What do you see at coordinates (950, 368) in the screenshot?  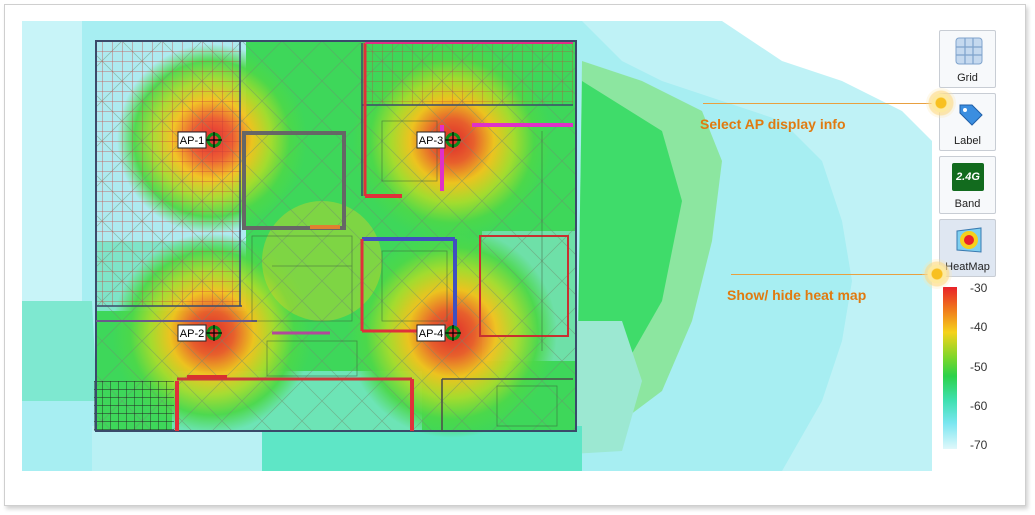 I see `signal-strength-legend` at bounding box center [950, 368].